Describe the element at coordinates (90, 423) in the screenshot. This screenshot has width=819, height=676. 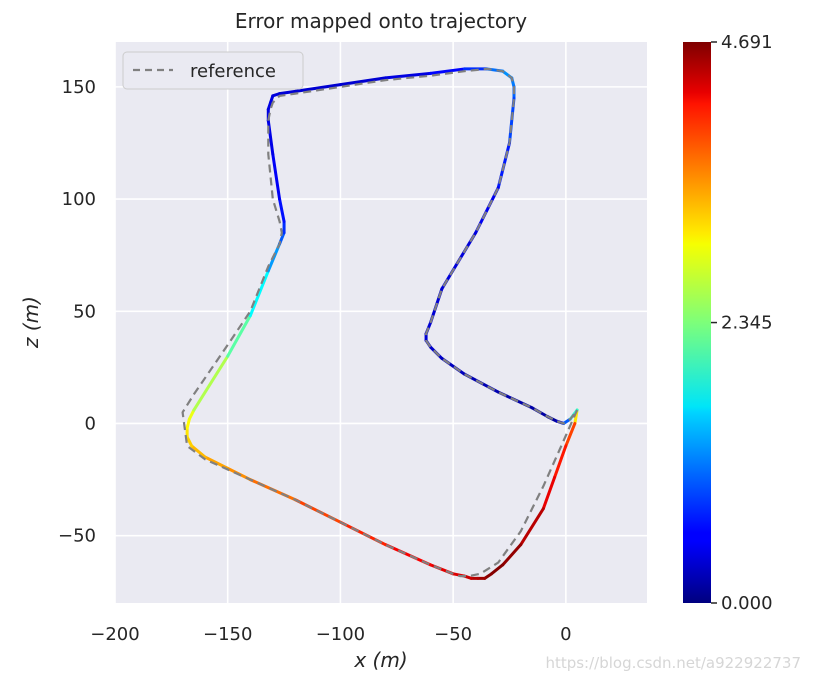
I see `y-tick-label: 0` at that location.